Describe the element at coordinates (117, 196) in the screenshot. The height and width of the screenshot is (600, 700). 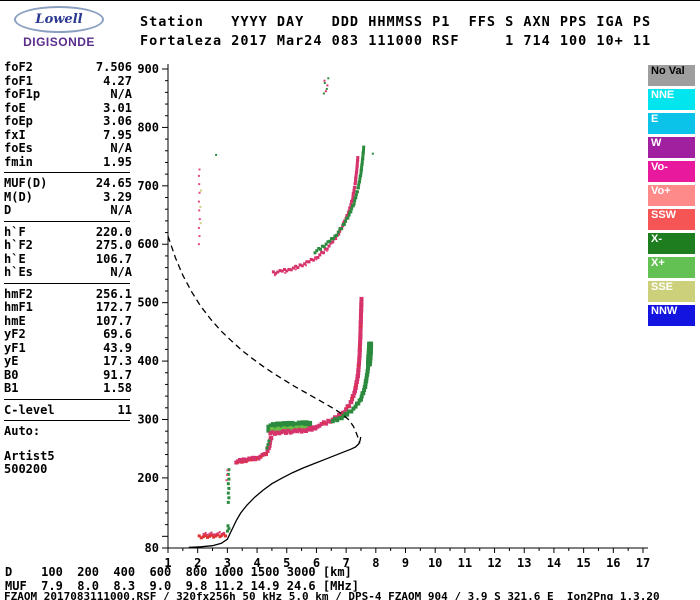
I see `parameter-value: 3.29` at that location.